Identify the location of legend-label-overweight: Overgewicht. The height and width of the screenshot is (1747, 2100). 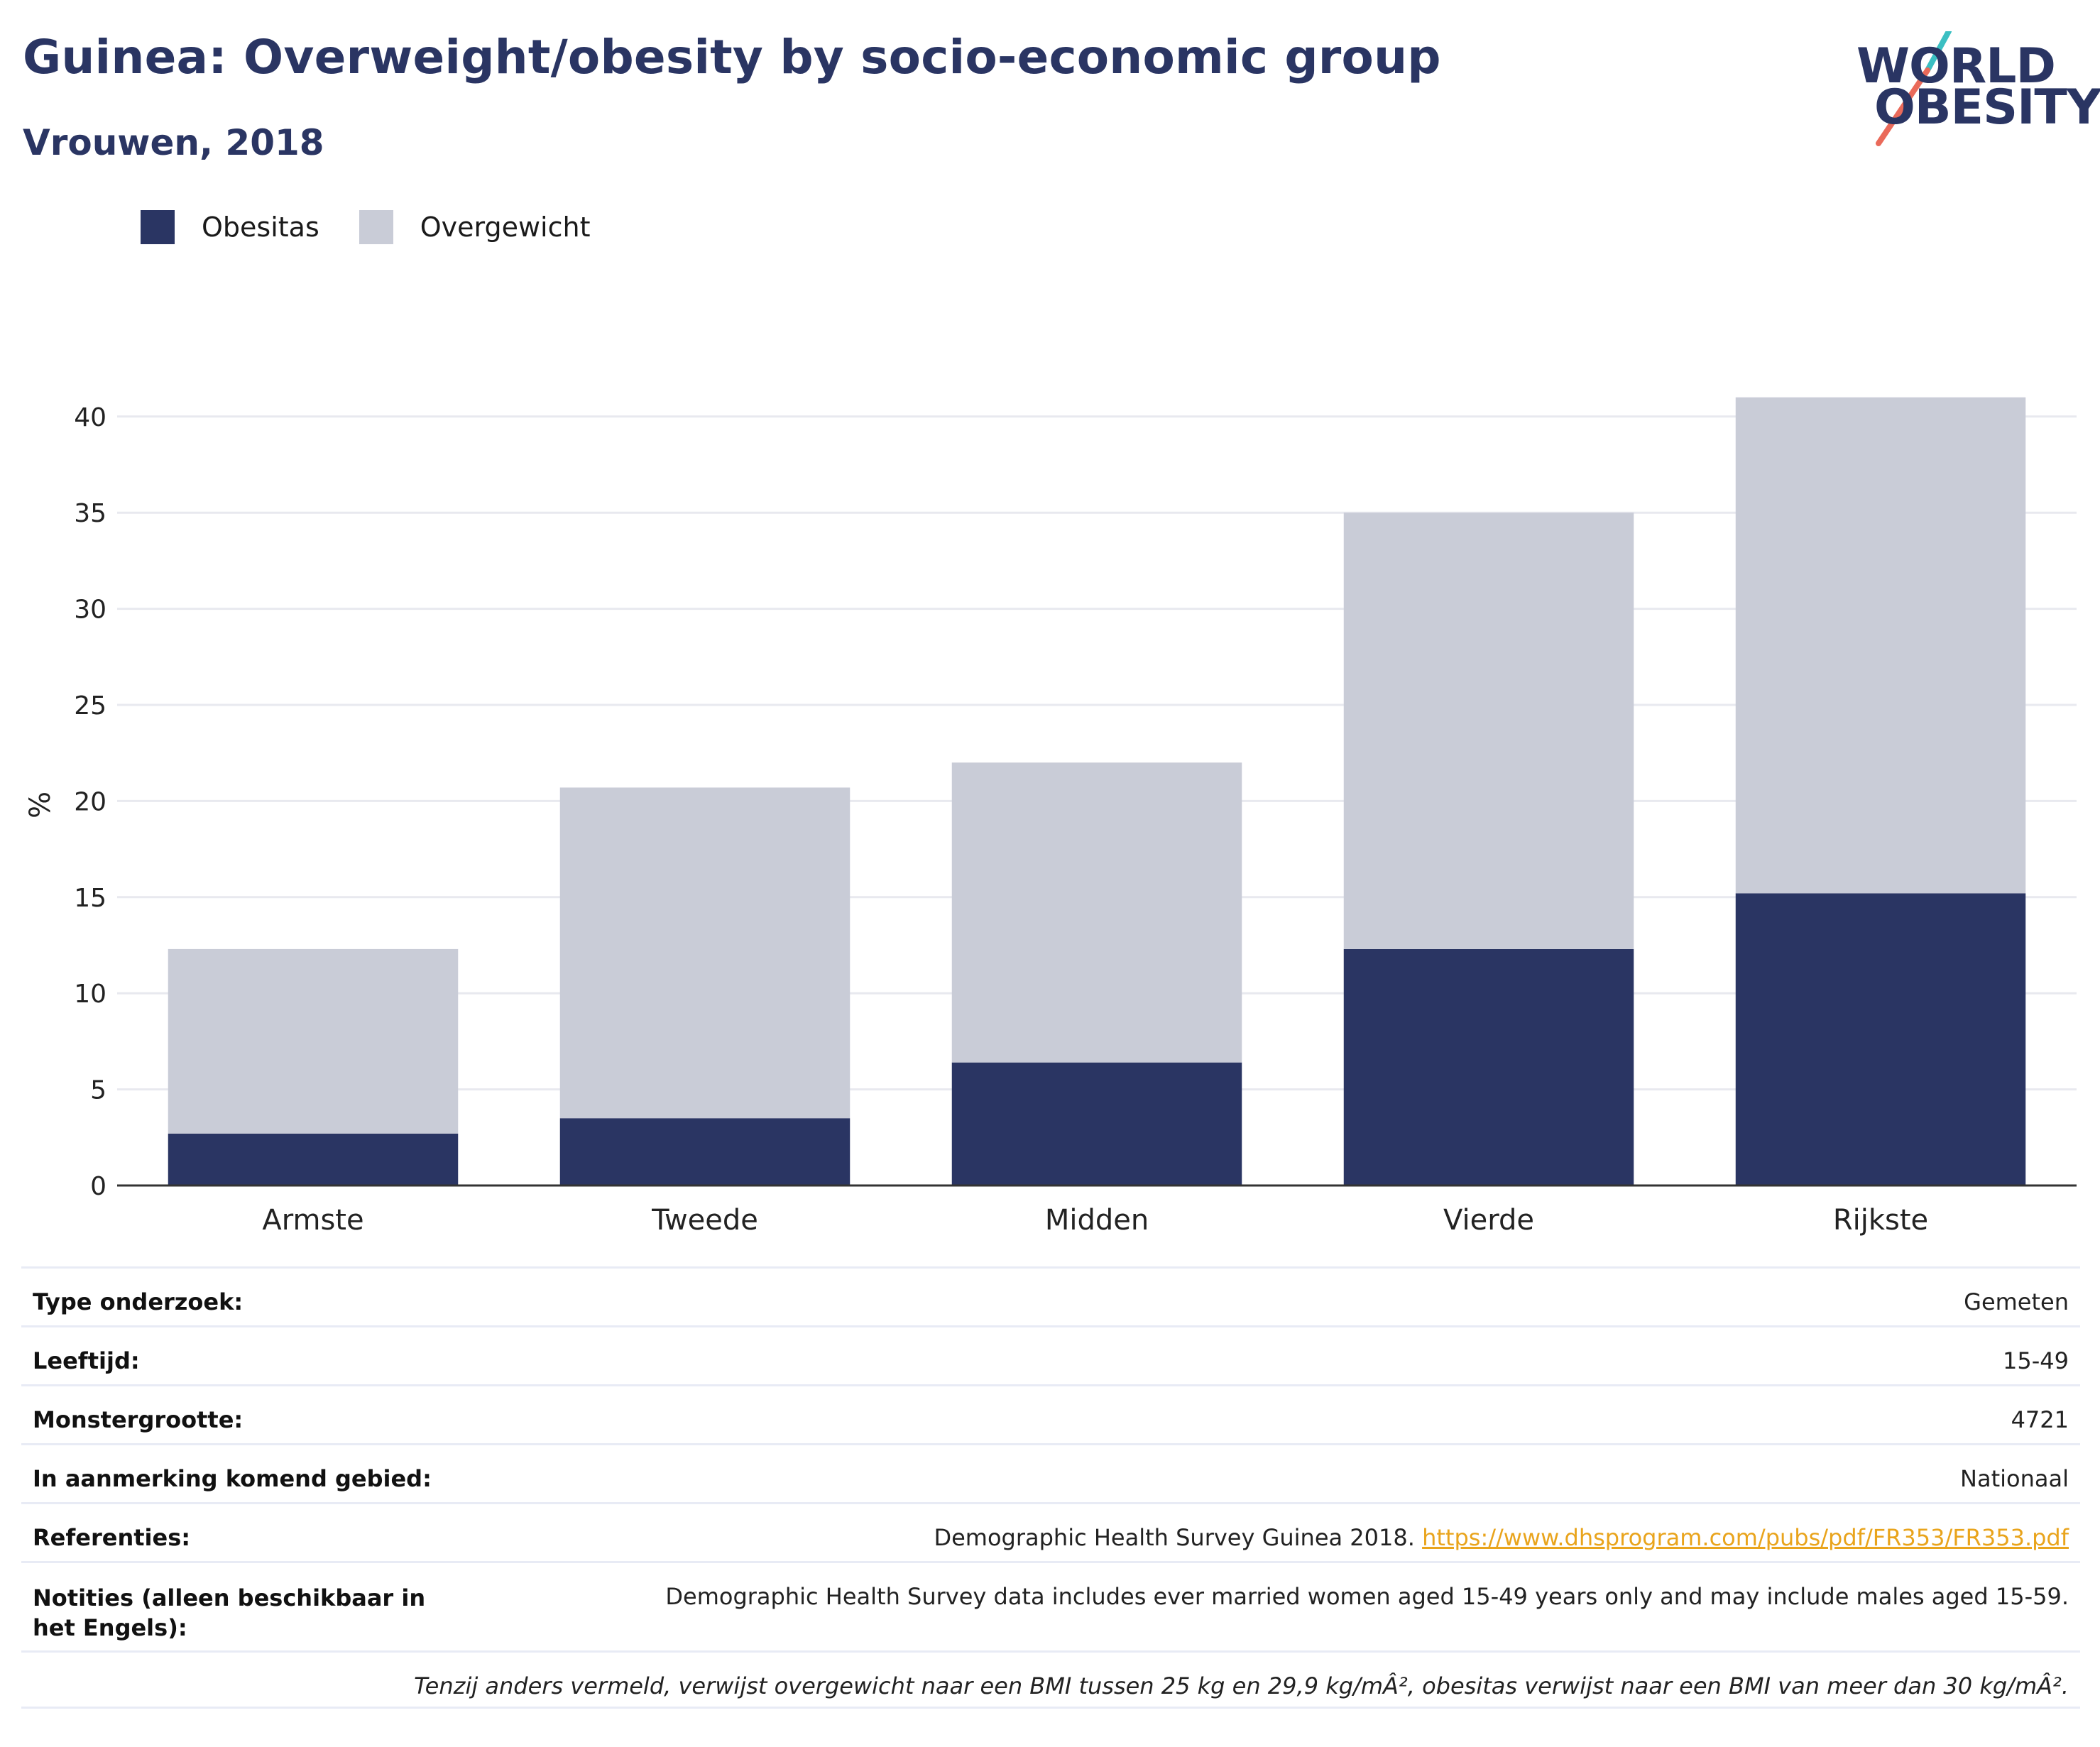
(505, 227).